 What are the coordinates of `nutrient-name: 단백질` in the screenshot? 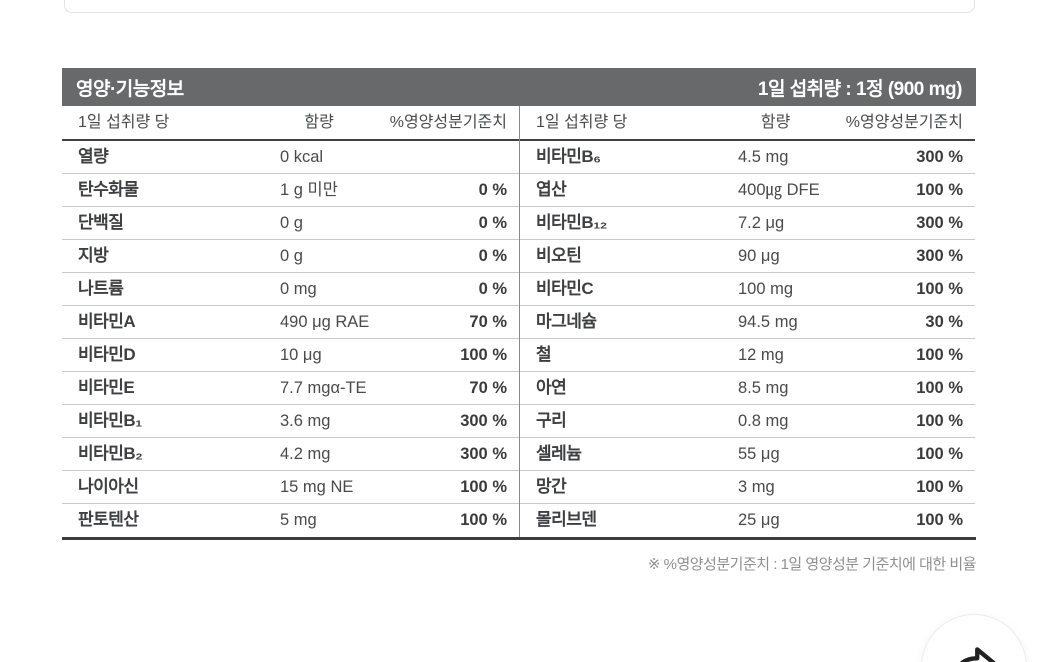 It's located at (101, 222).